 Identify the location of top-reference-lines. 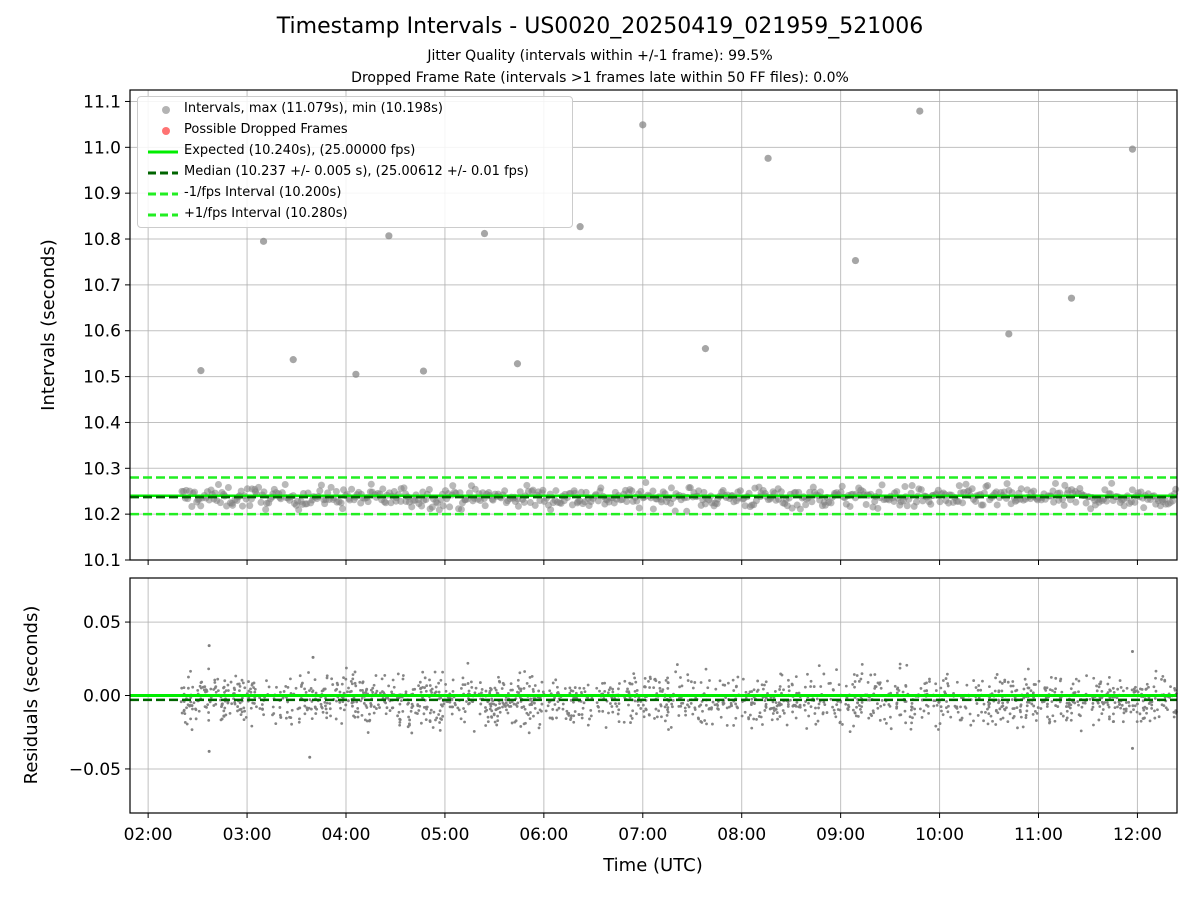
(653, 496).